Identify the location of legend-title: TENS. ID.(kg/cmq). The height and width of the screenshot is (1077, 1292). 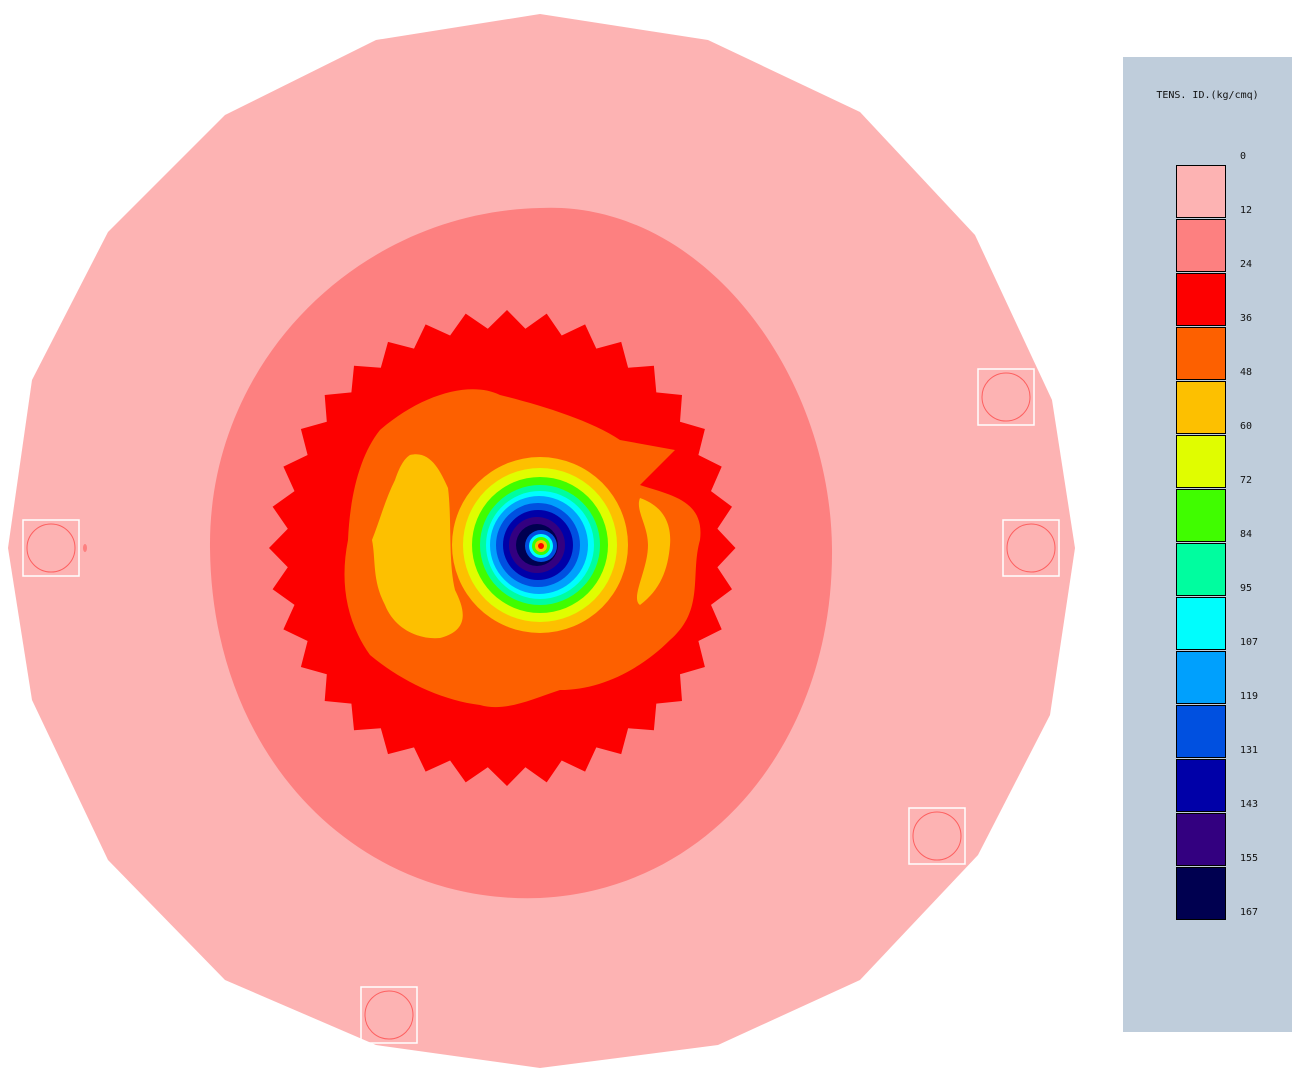
(1207, 95).